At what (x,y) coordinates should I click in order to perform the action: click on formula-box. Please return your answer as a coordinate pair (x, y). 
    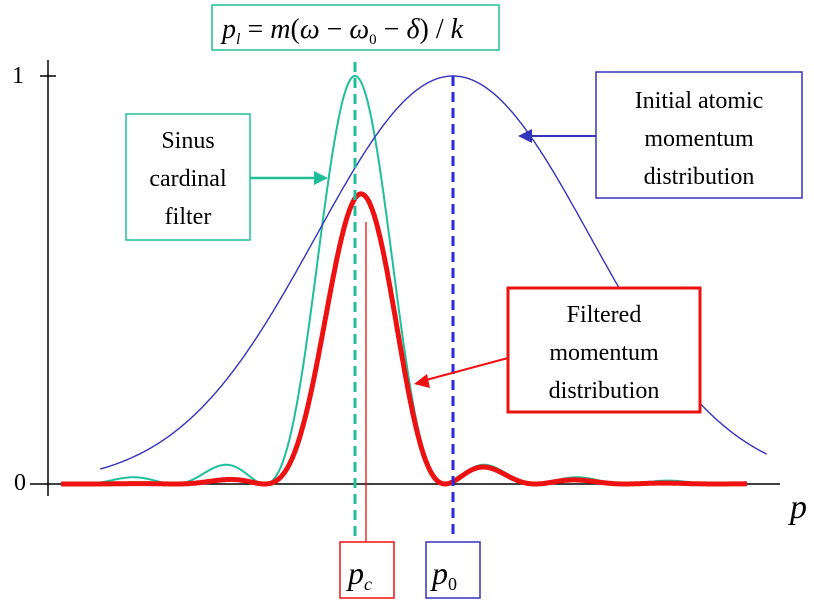
    Looking at the image, I should click on (355, 27).